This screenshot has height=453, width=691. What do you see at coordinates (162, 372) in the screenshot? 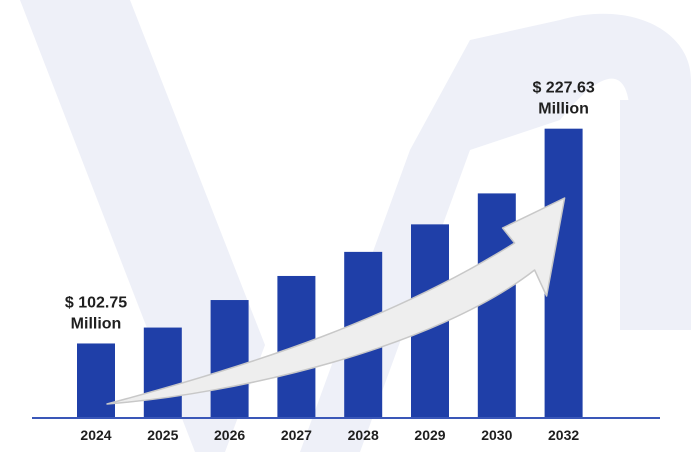
I see `bar-2025` at bounding box center [162, 372].